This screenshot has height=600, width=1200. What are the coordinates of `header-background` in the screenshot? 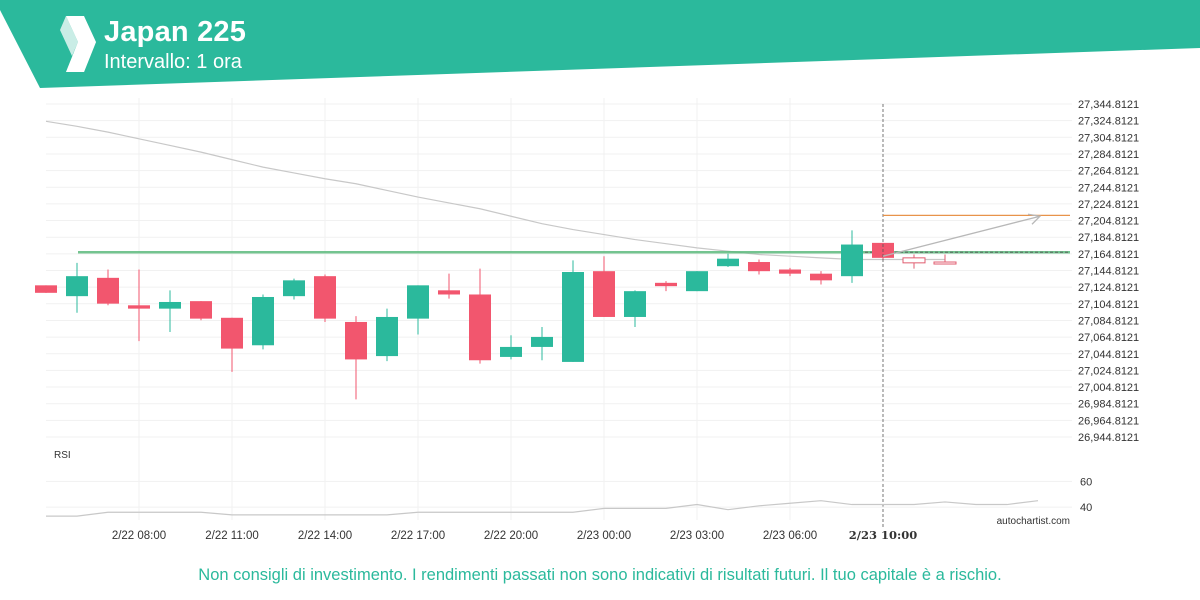 It's located at (600, 44).